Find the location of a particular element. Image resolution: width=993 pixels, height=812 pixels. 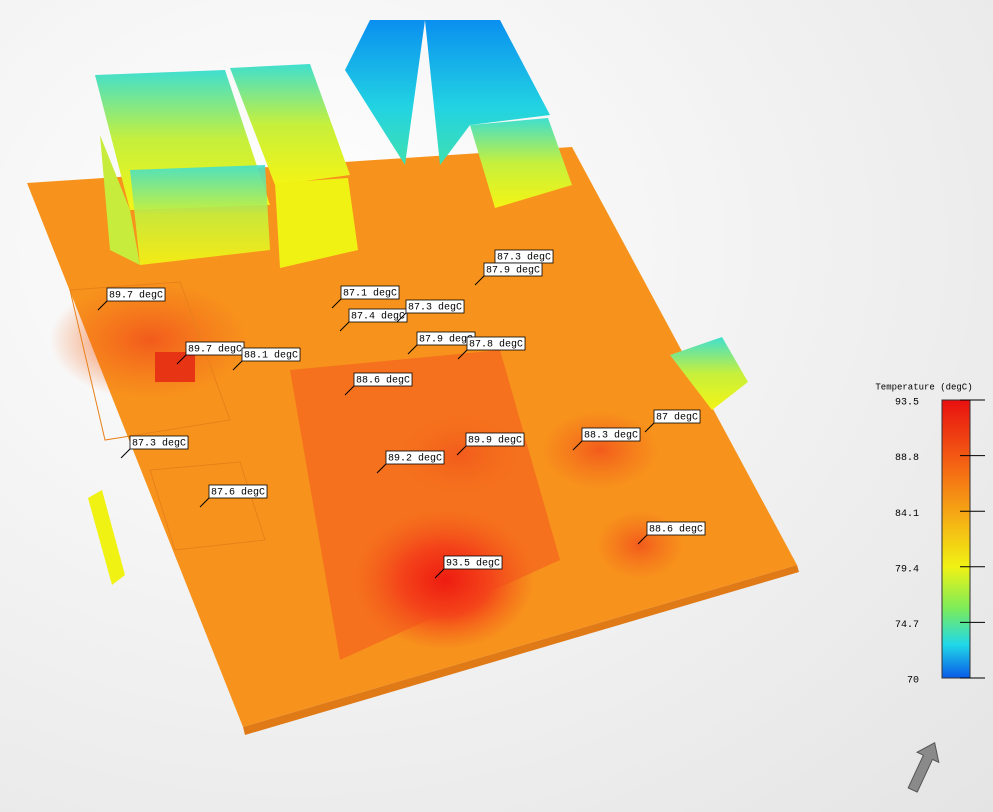

probe: 88.1 degC is located at coordinates (266, 359).